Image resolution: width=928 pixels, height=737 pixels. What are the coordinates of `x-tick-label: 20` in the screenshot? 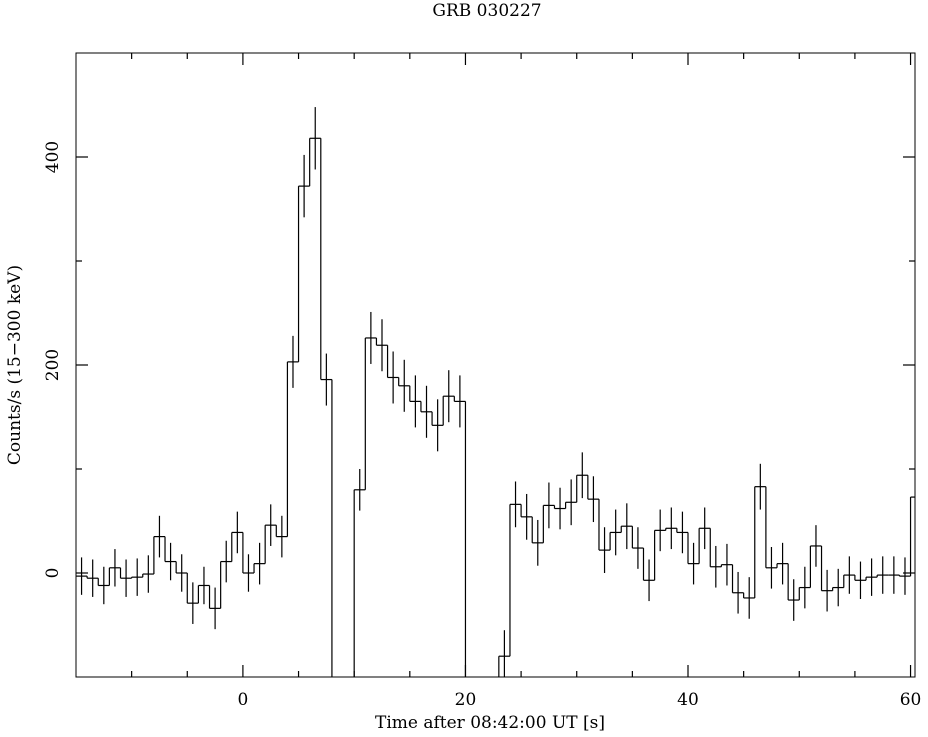 It's located at (466, 700).